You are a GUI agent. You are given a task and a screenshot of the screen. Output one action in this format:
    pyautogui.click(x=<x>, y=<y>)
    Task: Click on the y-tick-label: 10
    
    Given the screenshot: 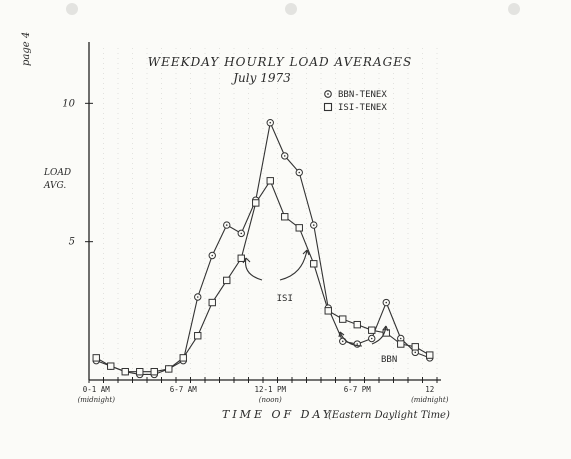 What is the action you would take?
    pyautogui.click(x=68, y=103)
    